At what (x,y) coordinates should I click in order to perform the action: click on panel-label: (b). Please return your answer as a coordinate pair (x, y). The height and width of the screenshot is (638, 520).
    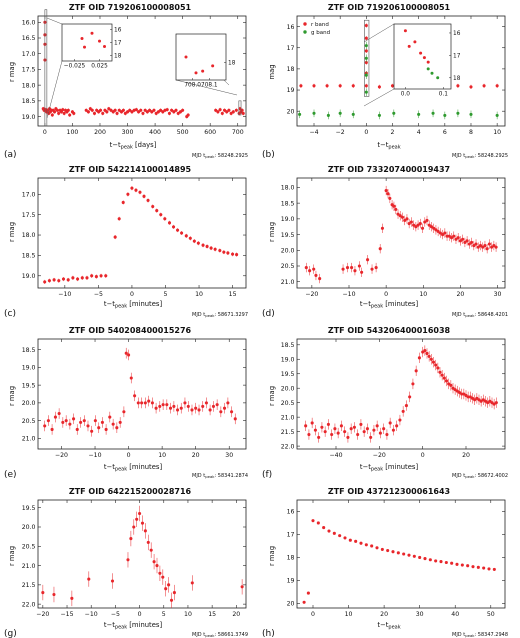
    Looking at the image, I should click on (268, 155).